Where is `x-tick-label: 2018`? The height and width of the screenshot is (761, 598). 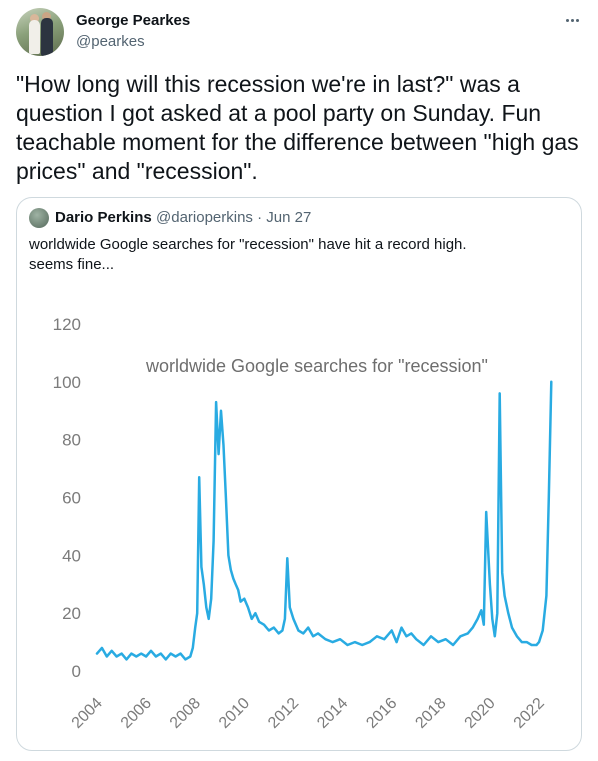 x-tick-label: 2018 is located at coordinates (430, 713).